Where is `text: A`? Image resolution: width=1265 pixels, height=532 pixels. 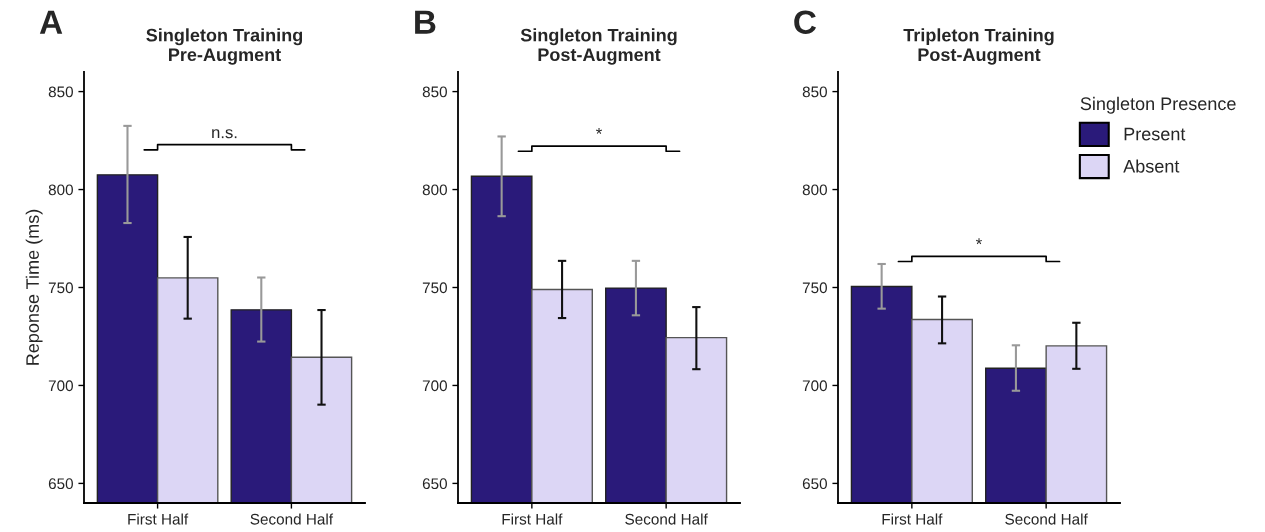
text: A is located at coordinates (51, 22).